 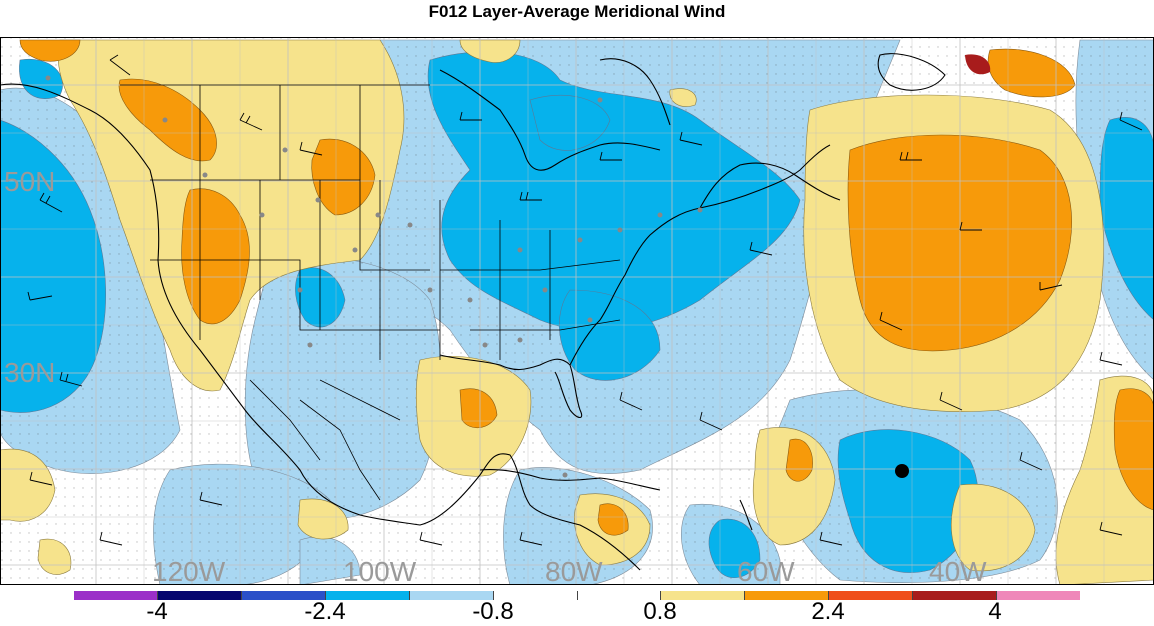 I want to click on red-contour, so click(x=978, y=64).